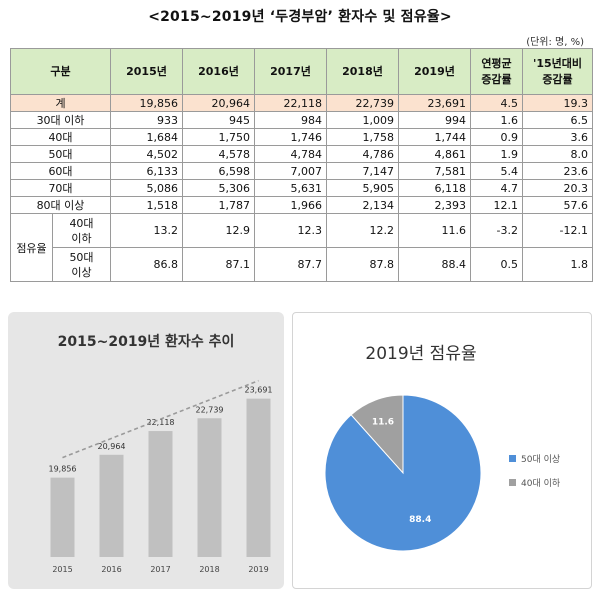 The width and height of the screenshot is (600, 592). I want to click on table-cell: 1.6, so click(496, 120).